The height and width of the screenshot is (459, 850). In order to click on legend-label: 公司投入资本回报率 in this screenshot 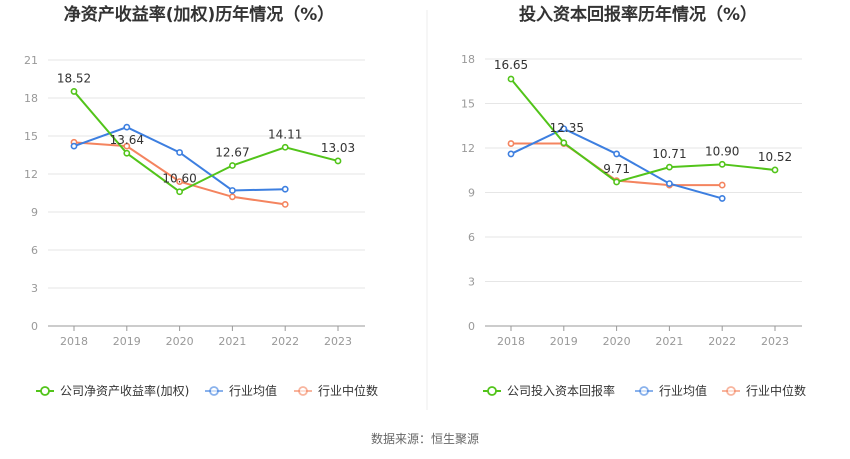, I will do `click(561, 390)`.